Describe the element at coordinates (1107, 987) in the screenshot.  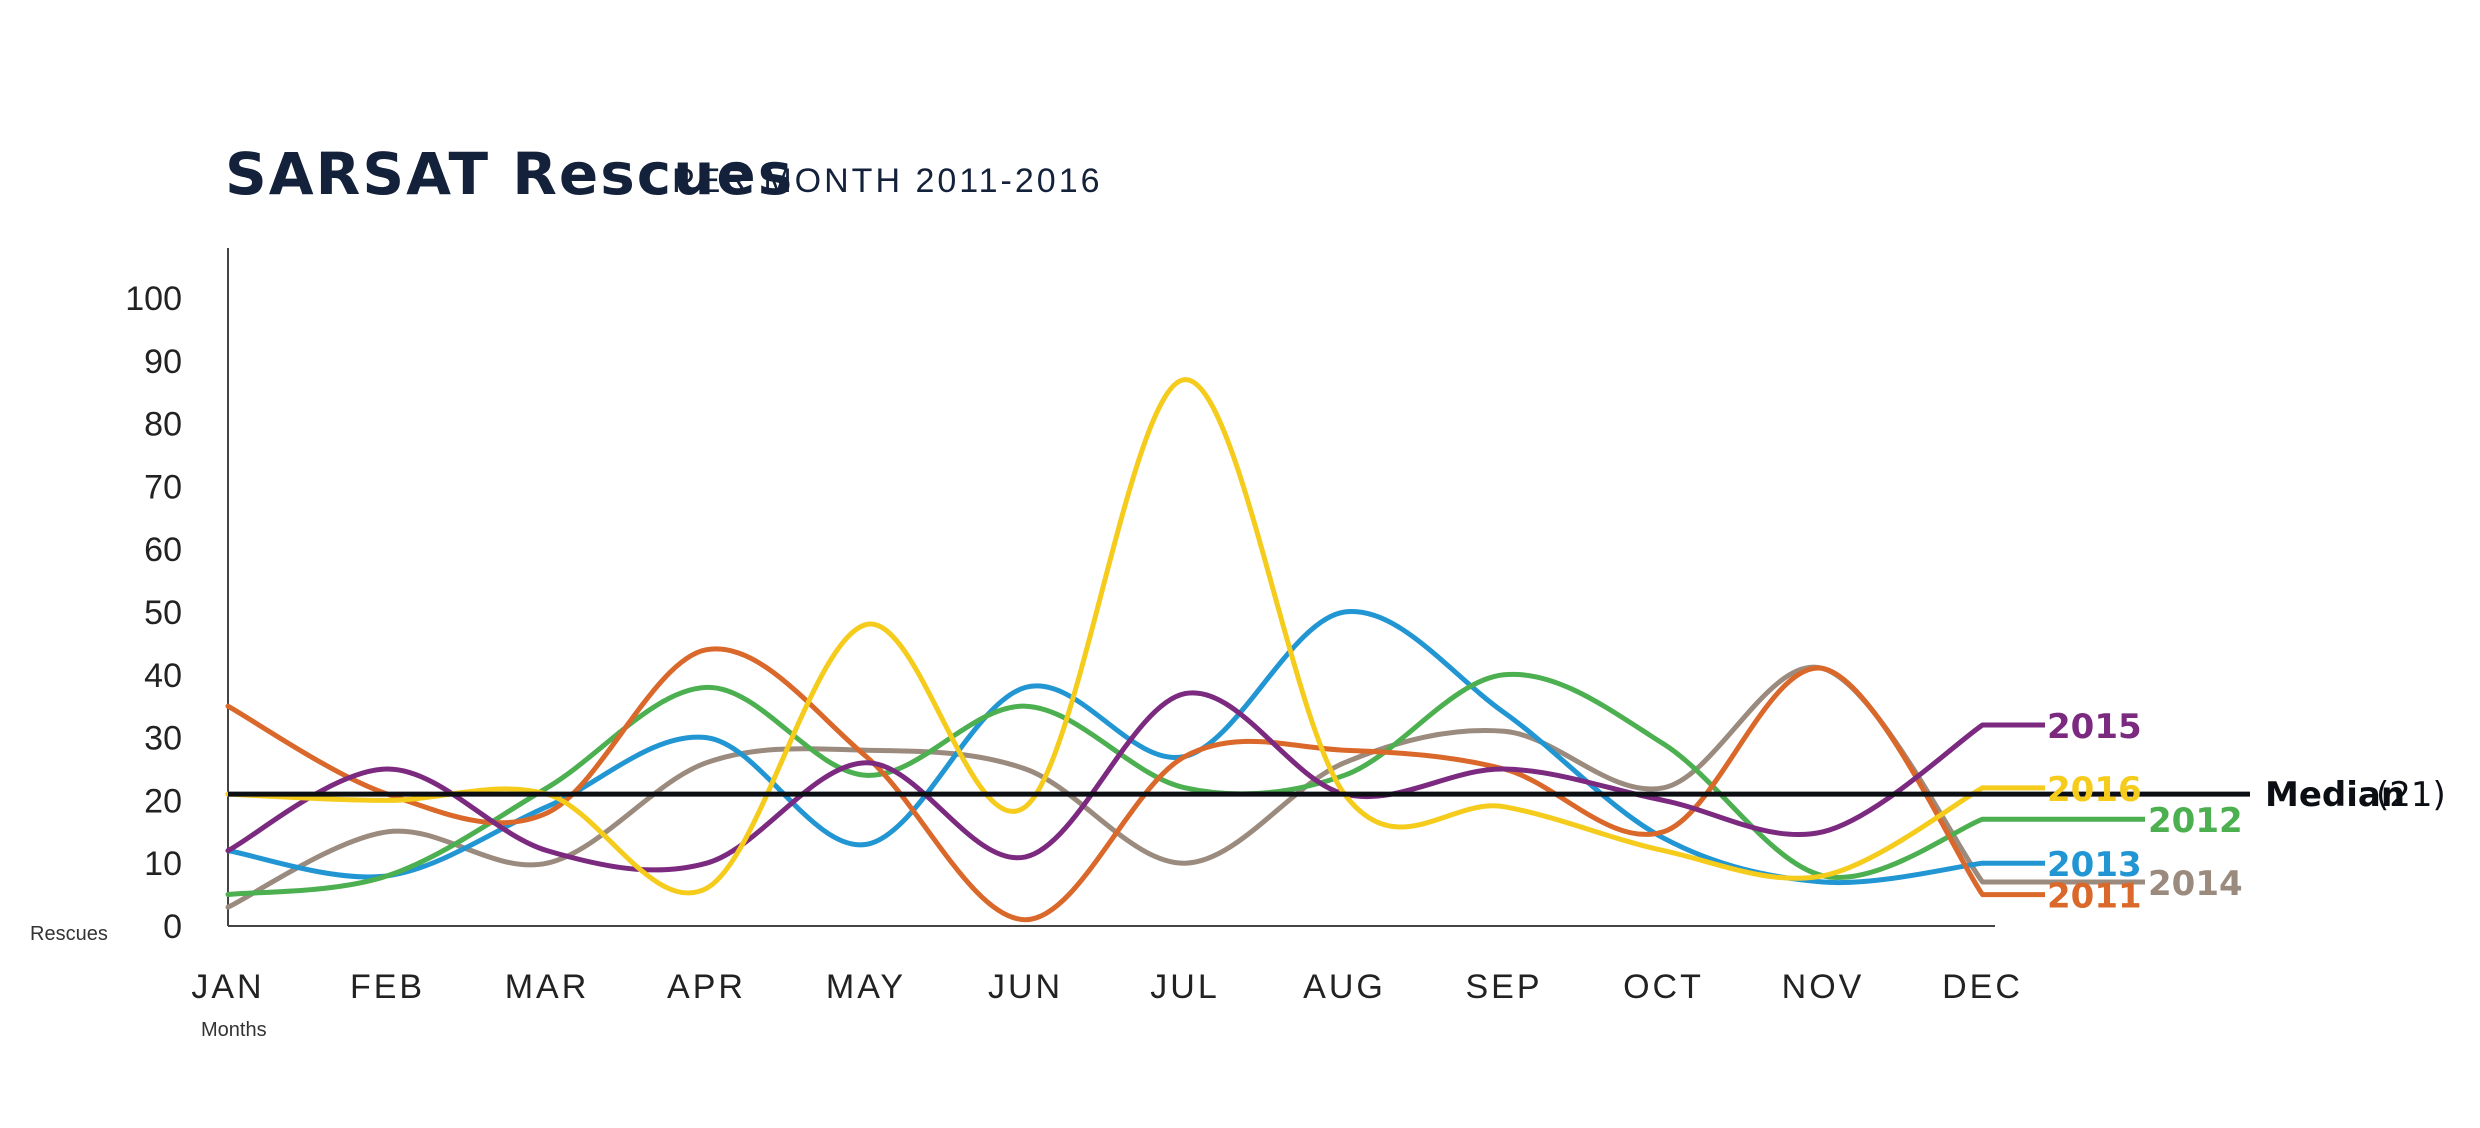
I see `x-axis-ticks: JAN FEB MAR APR MAY JUN JUL AUG SEP OCT NOV DEC` at that location.